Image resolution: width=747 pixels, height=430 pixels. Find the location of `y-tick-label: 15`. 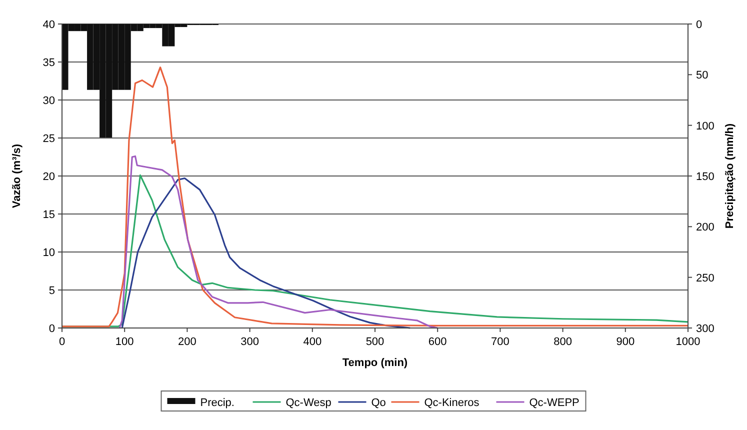

y-tick-label: 15 is located at coordinates (48, 215).